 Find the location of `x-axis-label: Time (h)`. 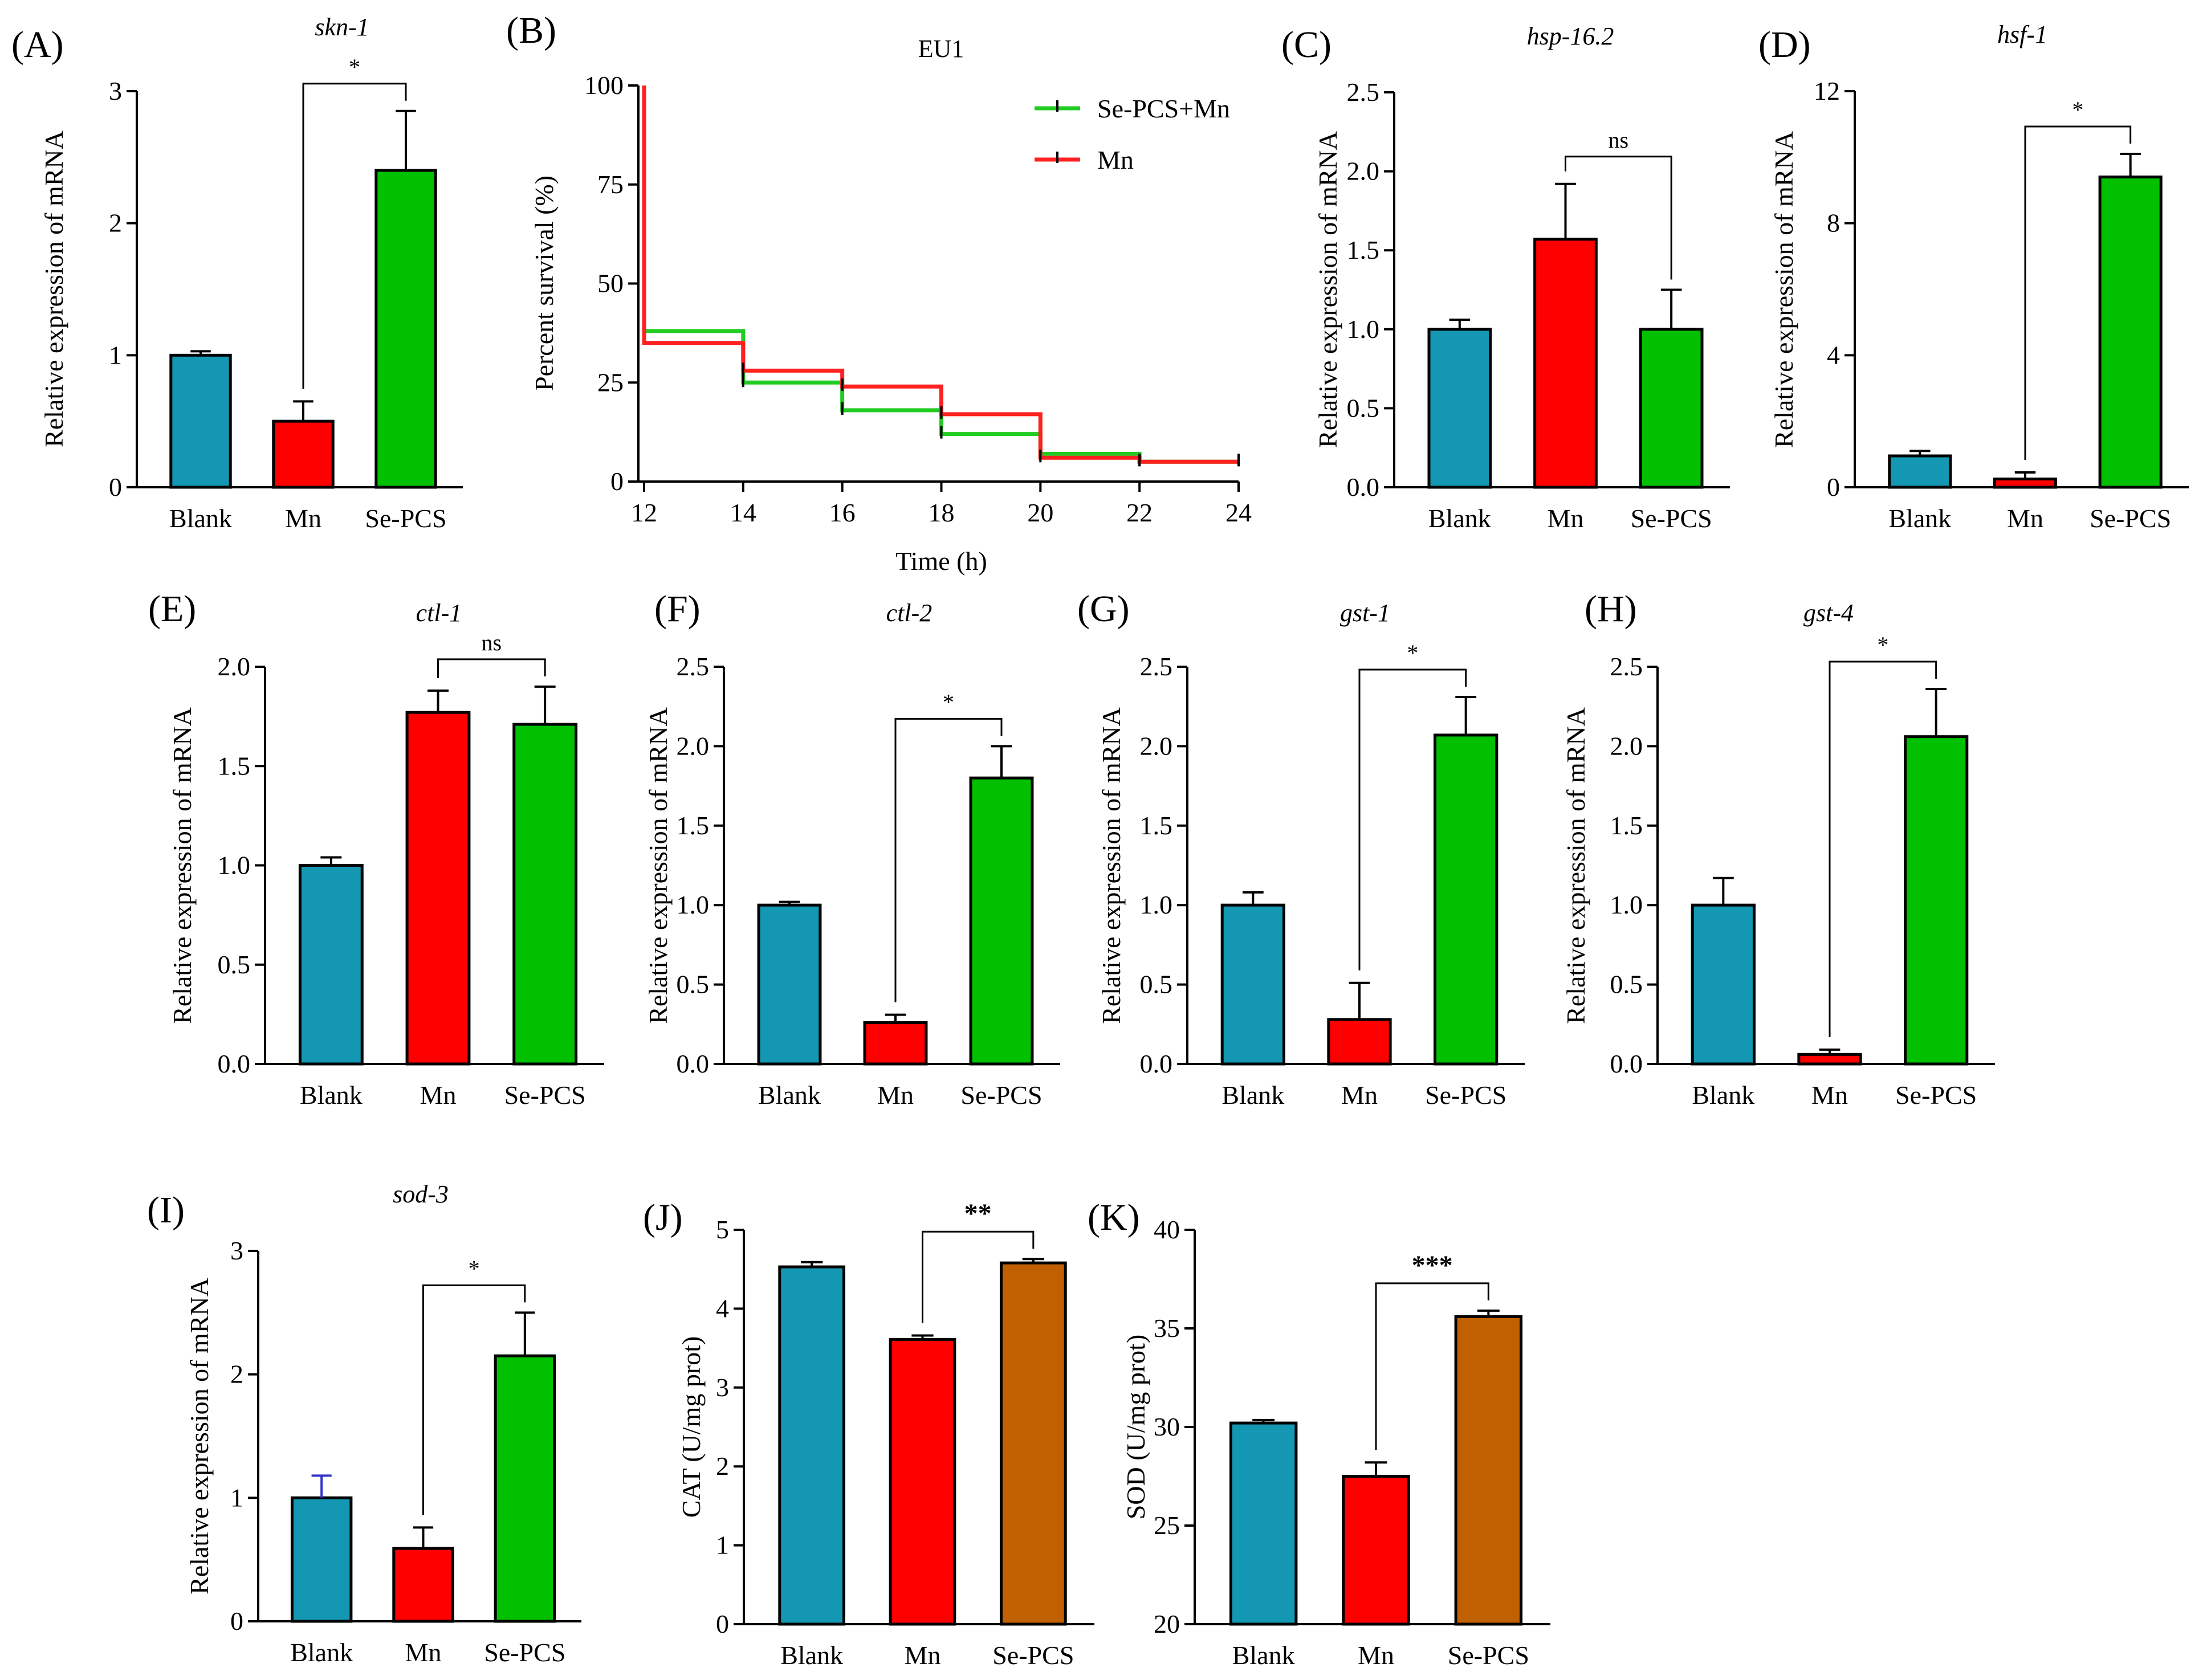

x-axis-label: Time (h) is located at coordinates (941, 561).